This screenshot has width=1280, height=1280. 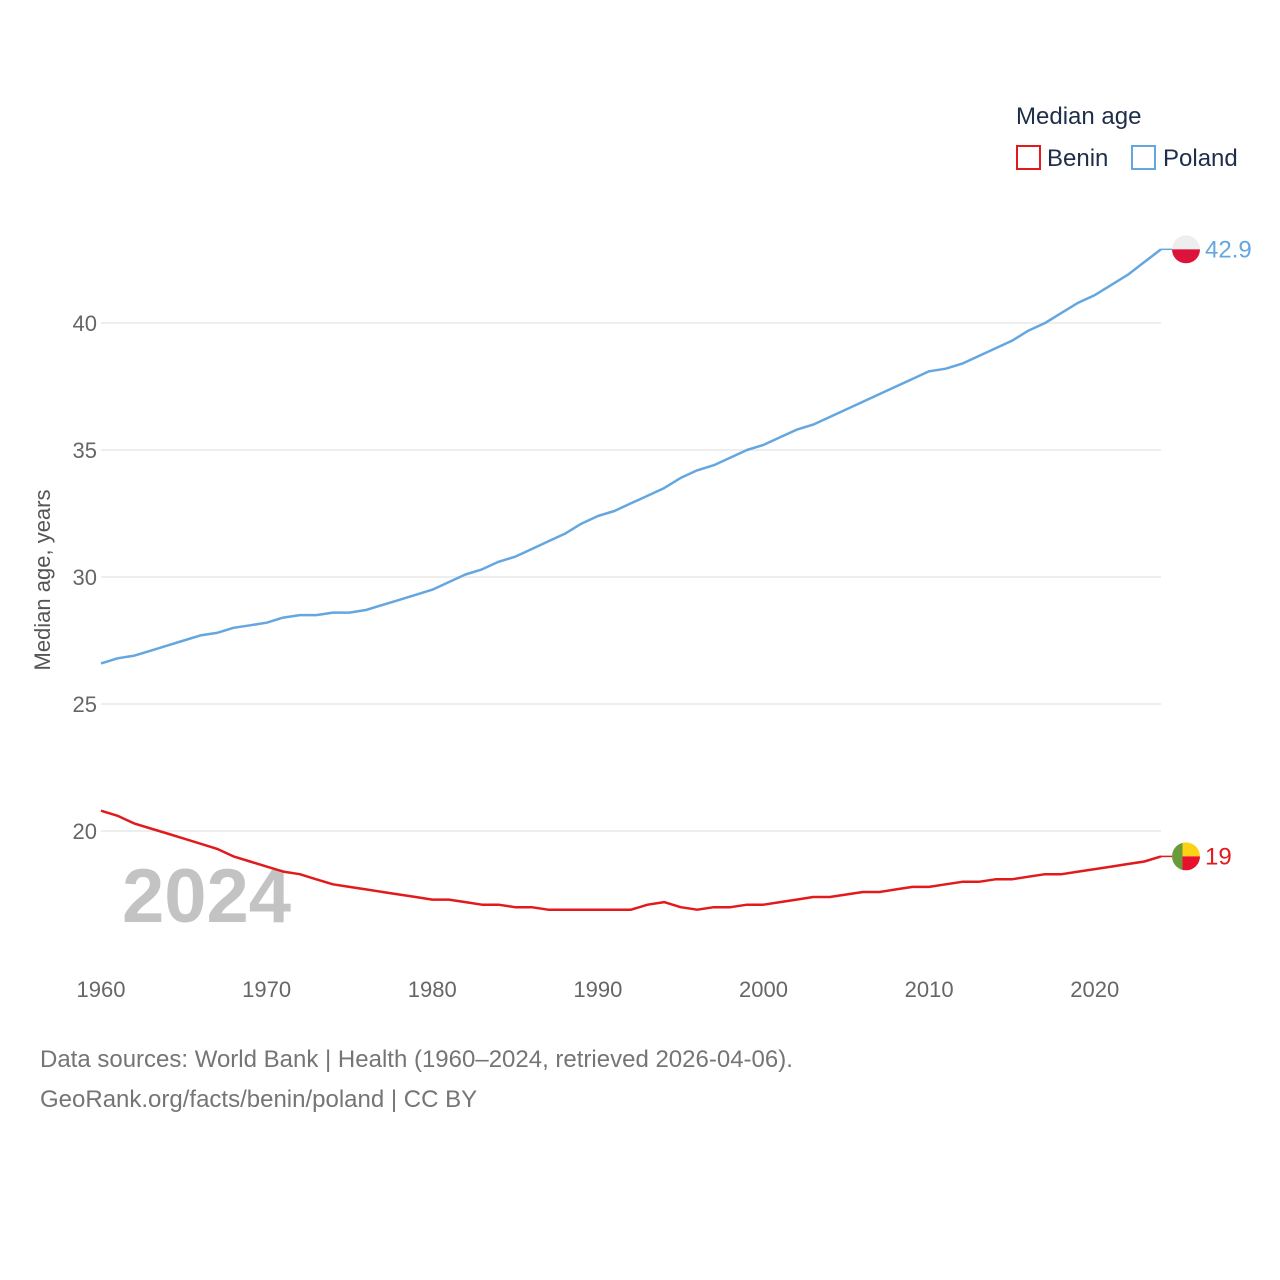 What do you see at coordinates (929, 989) in the screenshot?
I see `x-tick-label: 2010` at bounding box center [929, 989].